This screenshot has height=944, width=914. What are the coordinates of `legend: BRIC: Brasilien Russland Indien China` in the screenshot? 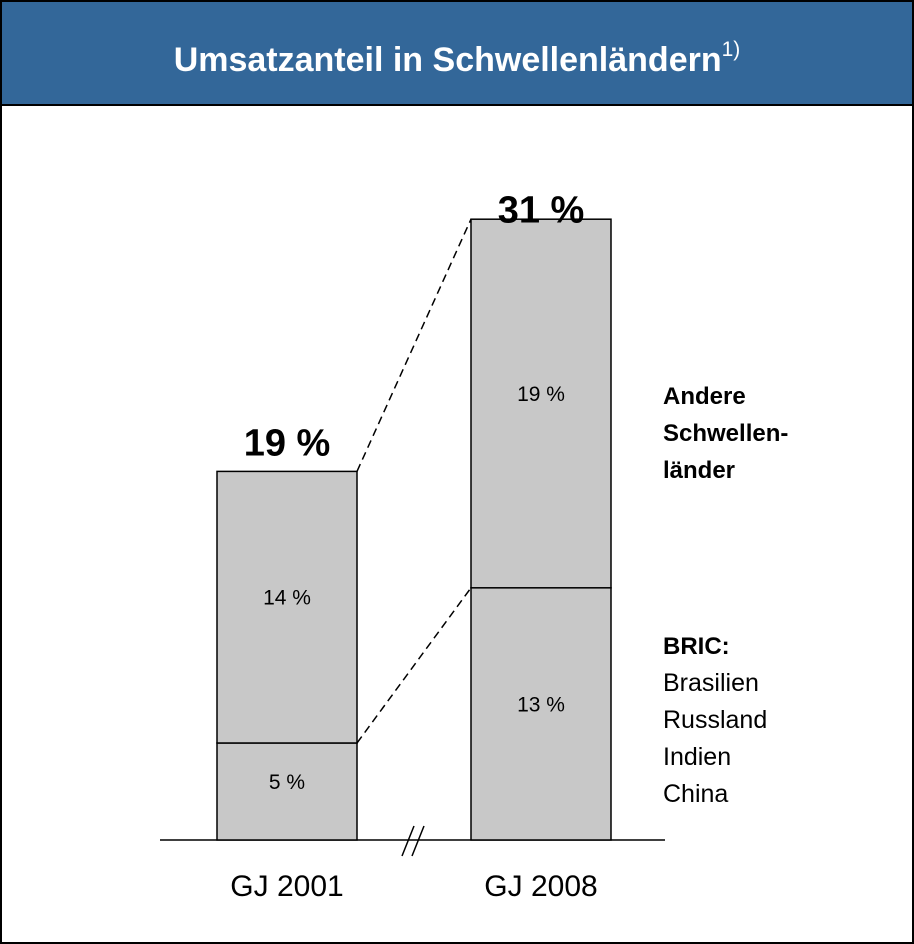 It's located at (738, 720).